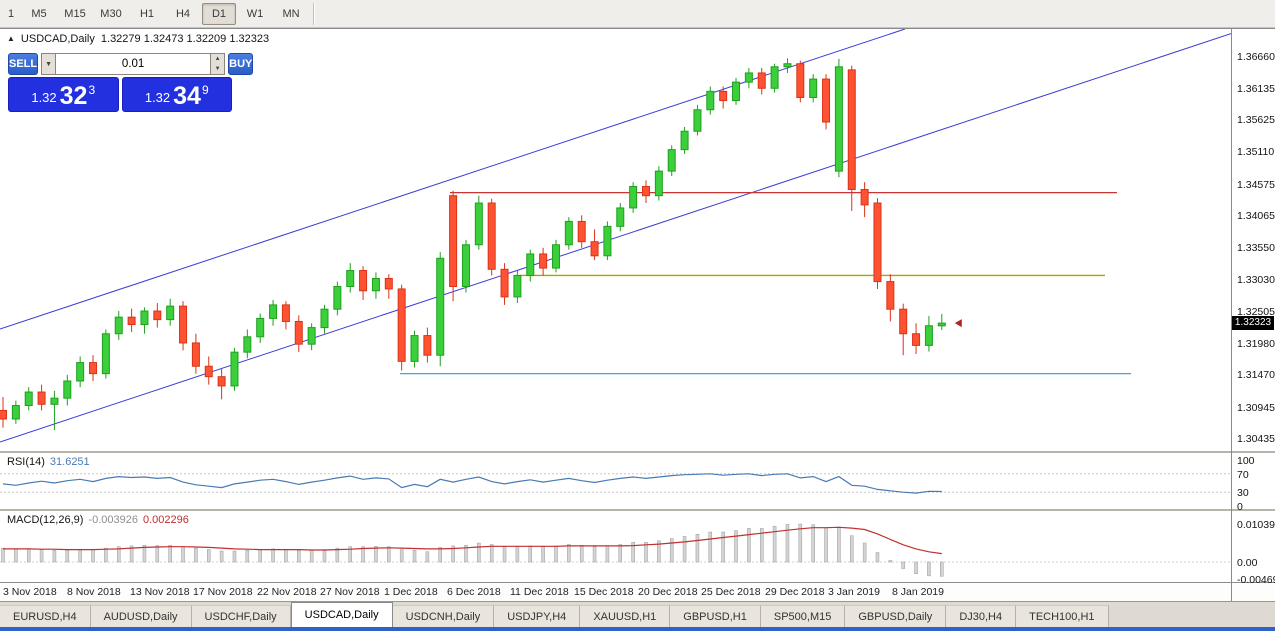 The image size is (1275, 631). Describe the element at coordinates (165, 520) in the screenshot. I see `macd-signal-value: 0.002296` at that location.